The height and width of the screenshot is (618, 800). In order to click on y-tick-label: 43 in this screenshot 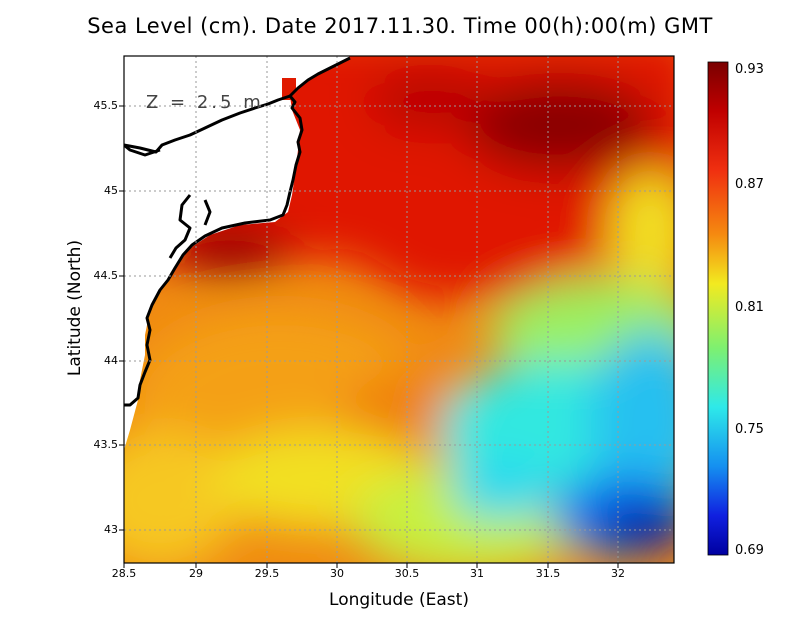, I will do `click(111, 529)`.